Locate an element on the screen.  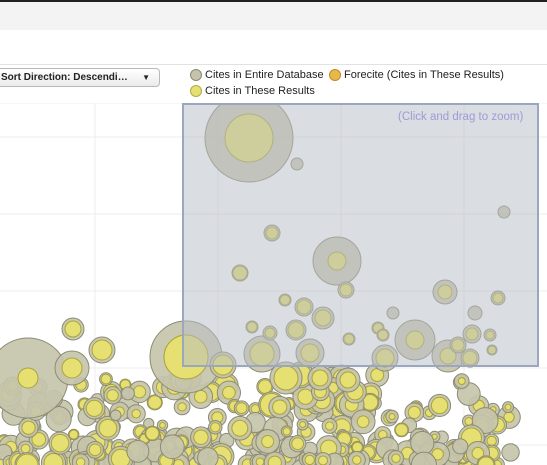
legend-item-results: Cites in These Results is located at coordinates (252, 91).